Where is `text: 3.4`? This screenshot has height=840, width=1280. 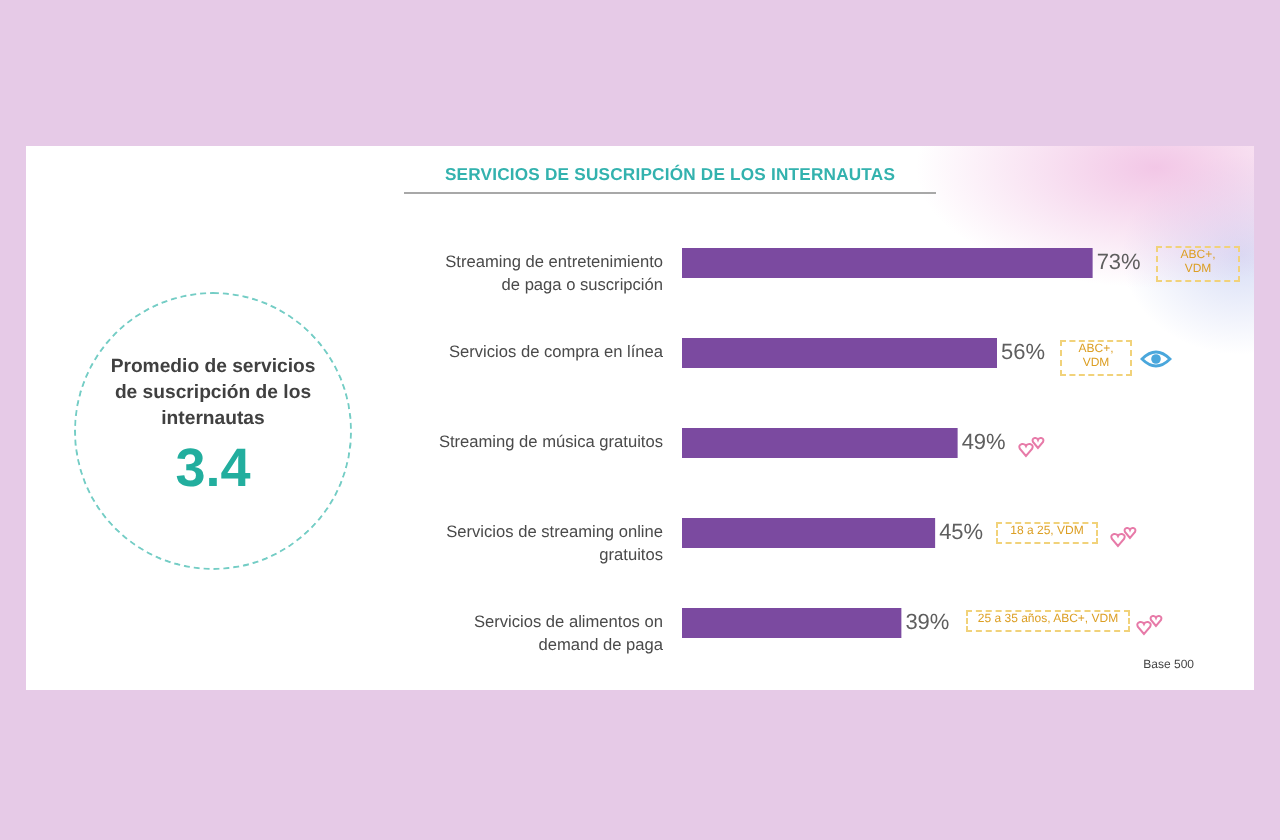
text: 3.4 is located at coordinates (213, 468).